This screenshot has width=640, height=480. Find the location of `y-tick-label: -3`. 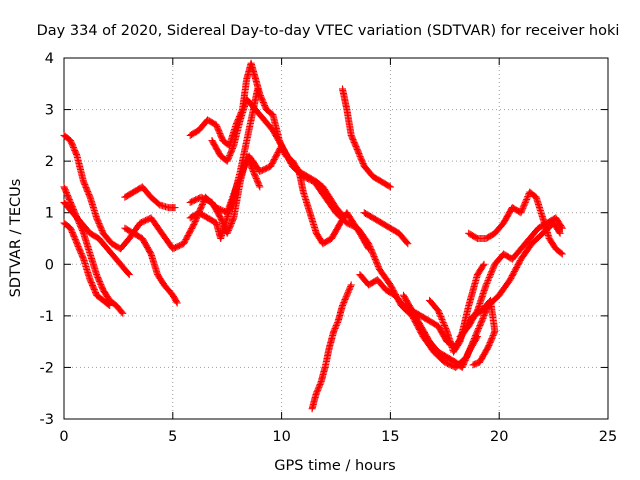

y-tick-label: -3 is located at coordinates (47, 420).